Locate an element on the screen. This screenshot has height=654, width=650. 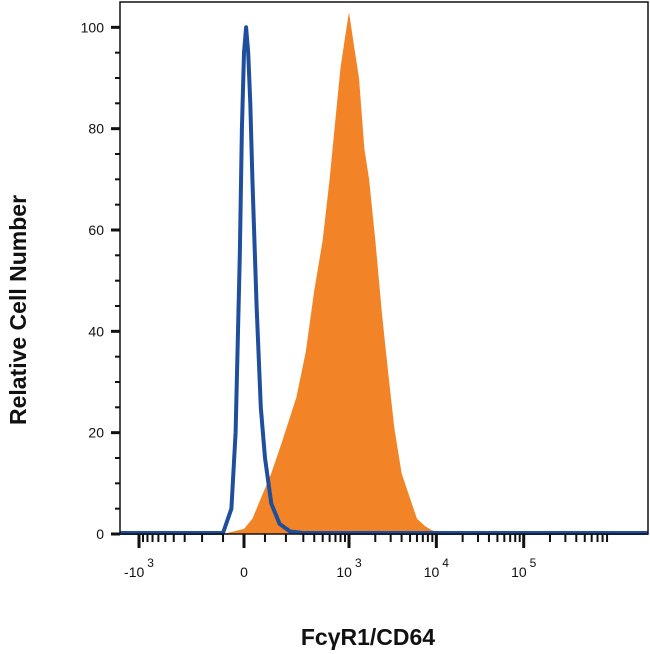
y-tick-label: 80 is located at coordinates (96, 129).